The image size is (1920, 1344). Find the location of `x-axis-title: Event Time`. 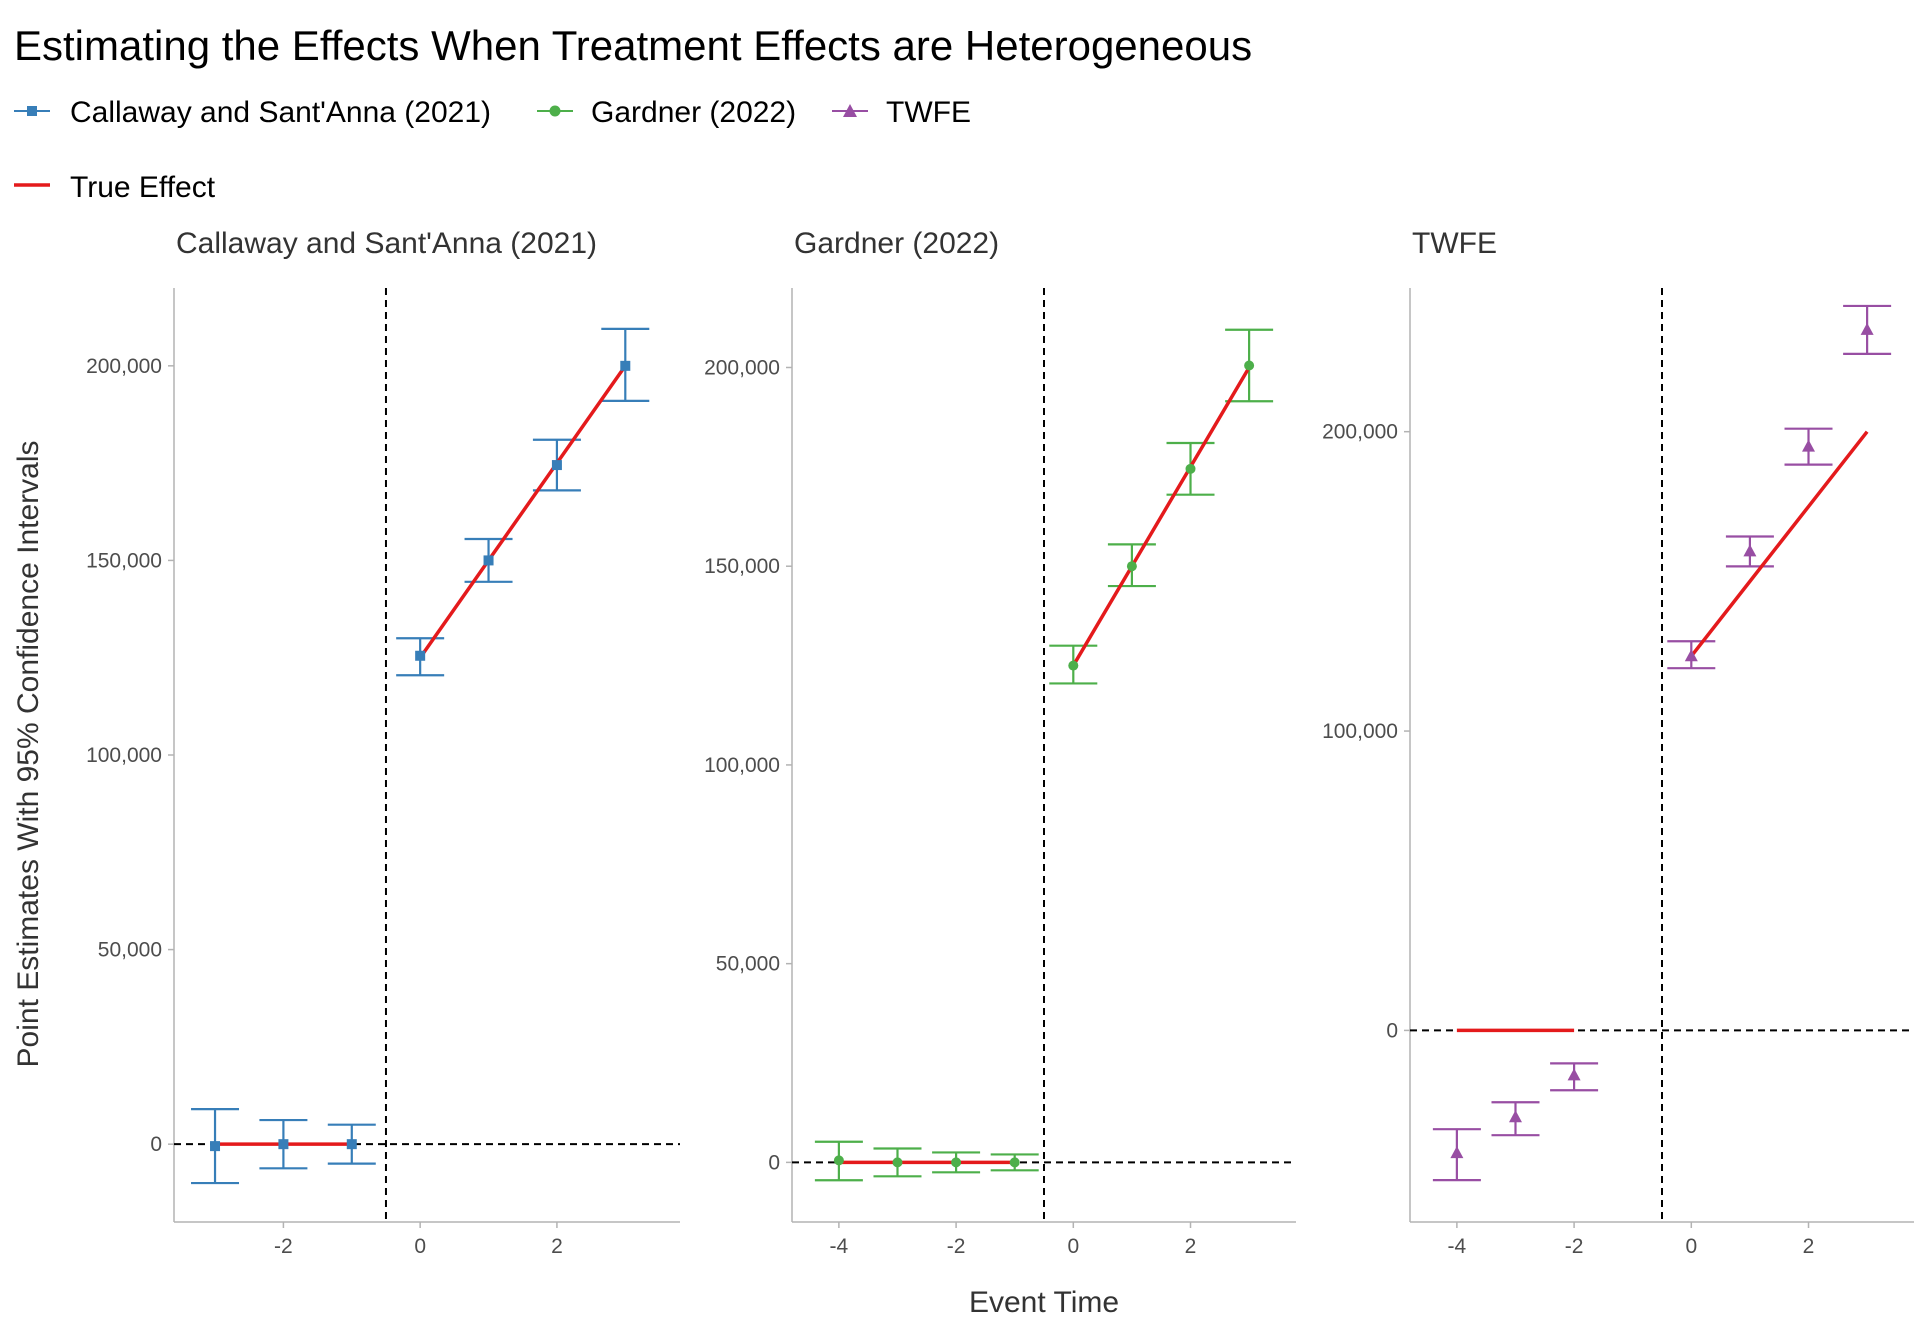

x-axis-title: Event Time is located at coordinates (1044, 1302).